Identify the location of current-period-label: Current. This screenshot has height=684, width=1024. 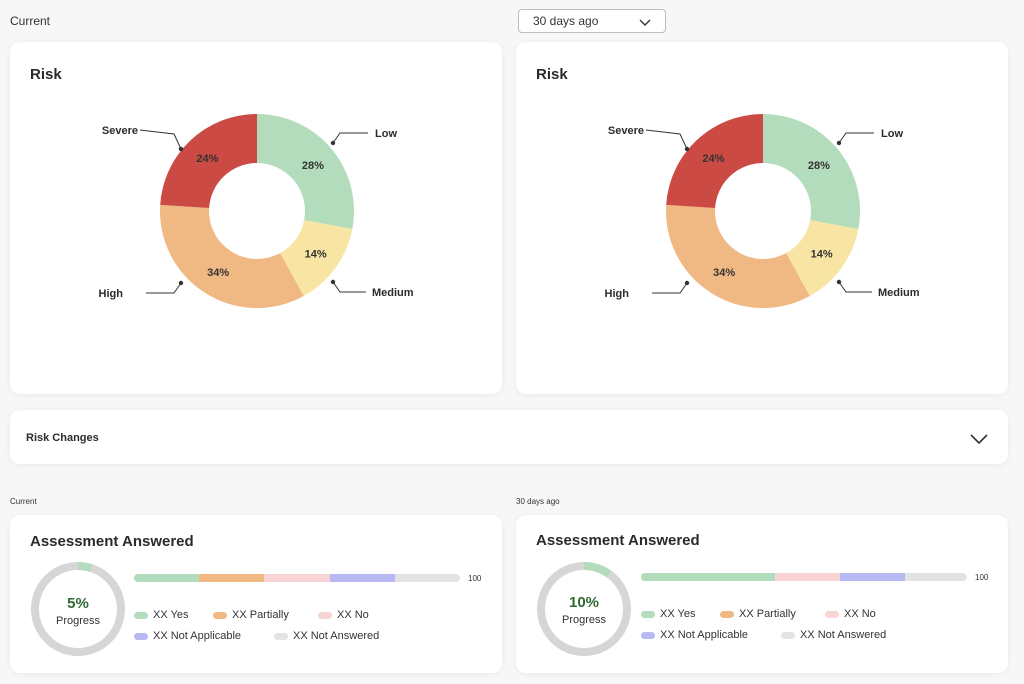
(30, 21).